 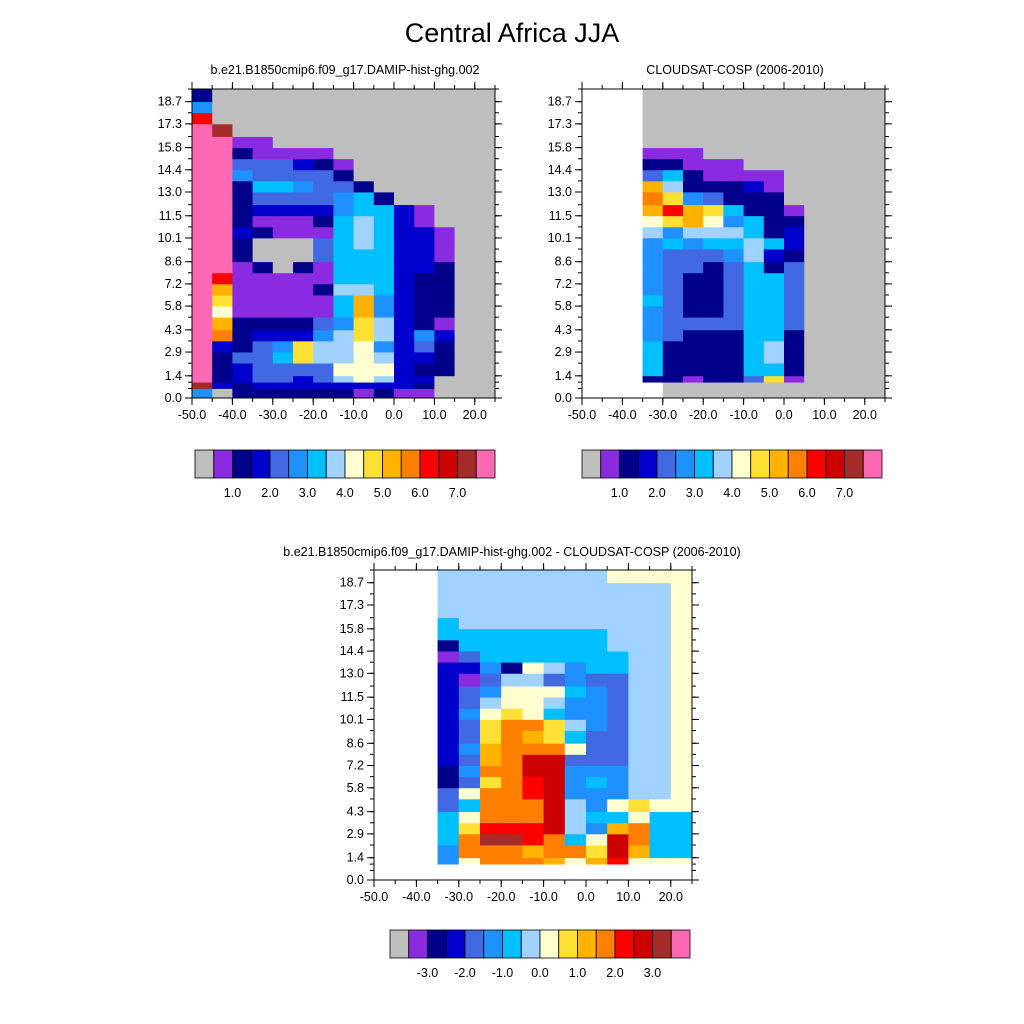 What do you see at coordinates (475, 415) in the screenshot?
I see `x-tick-label: 20.0` at bounding box center [475, 415].